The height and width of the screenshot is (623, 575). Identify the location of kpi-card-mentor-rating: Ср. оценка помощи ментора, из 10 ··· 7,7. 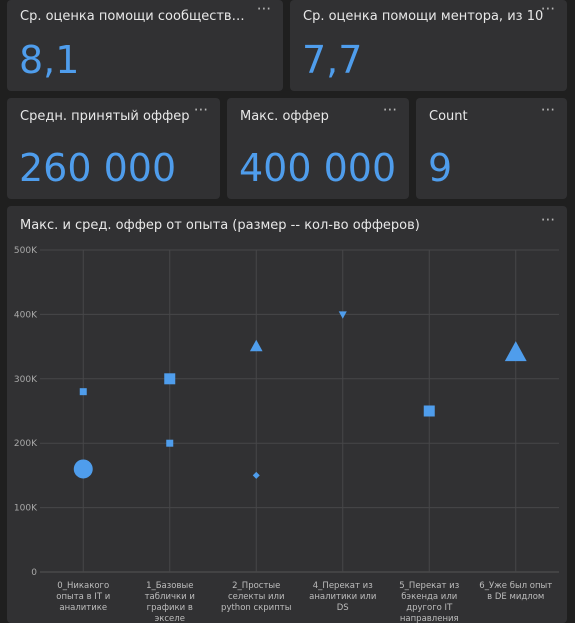
(428, 45).